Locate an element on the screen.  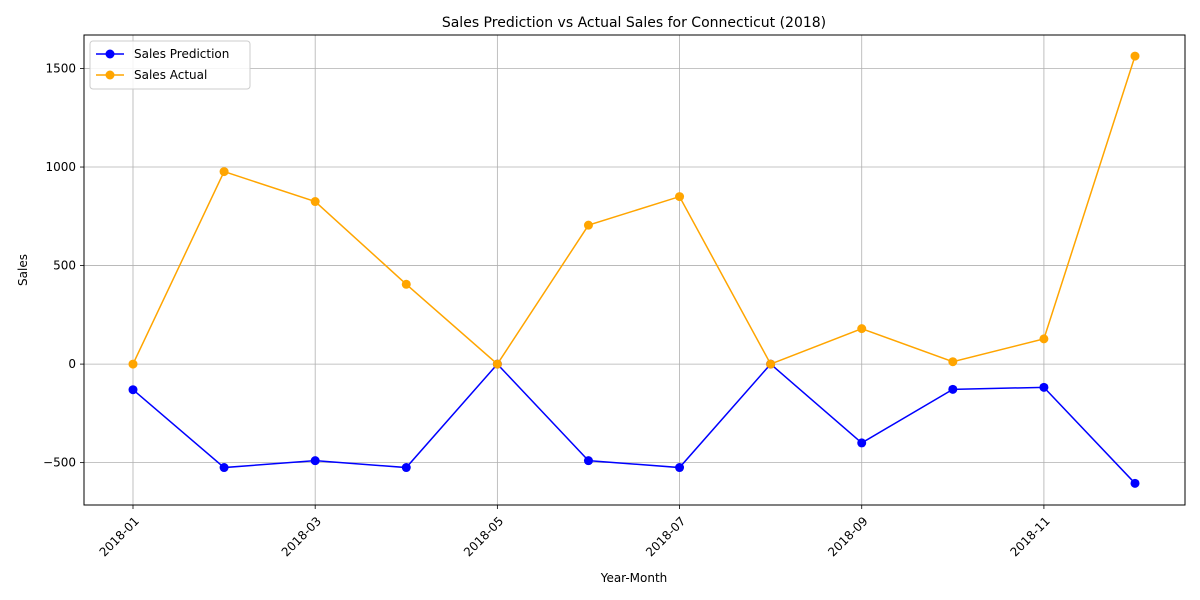
y-axis-ticks: −500 0 500 1000 1500 is located at coordinates (63, 266).